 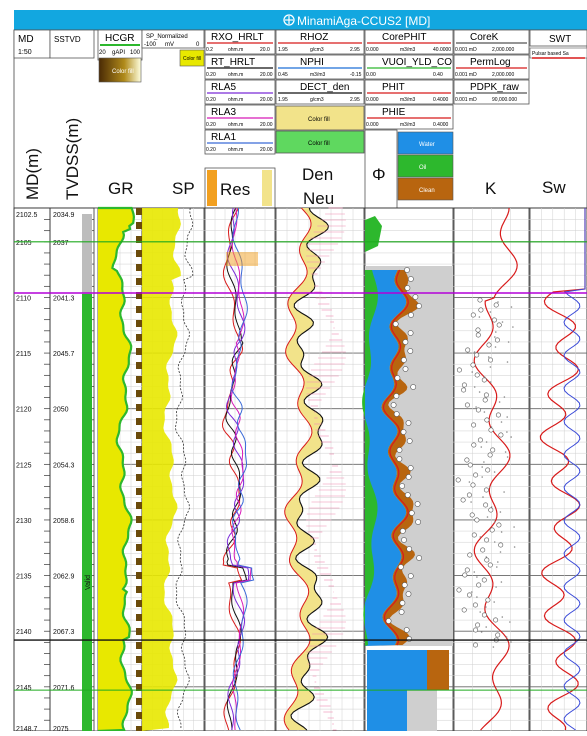 I want to click on phit-curve, so click(x=395, y=457).